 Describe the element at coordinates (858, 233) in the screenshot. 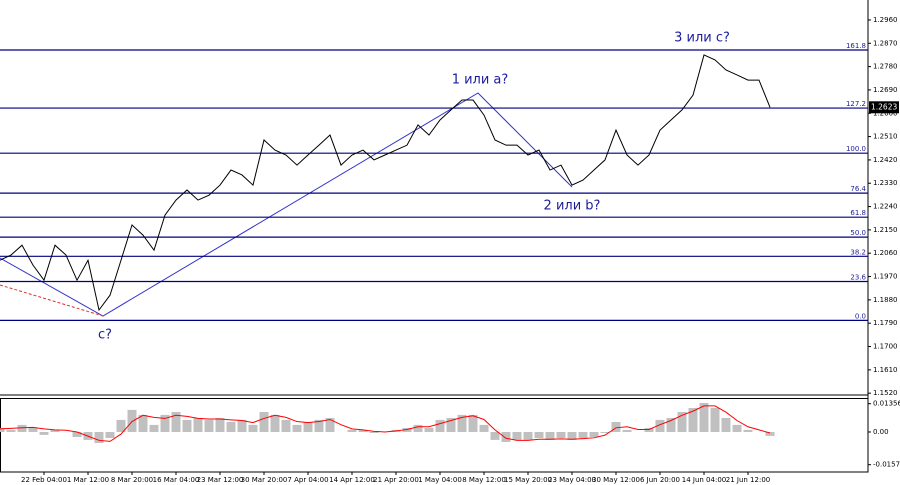

I see `fib-label: 50.0` at that location.